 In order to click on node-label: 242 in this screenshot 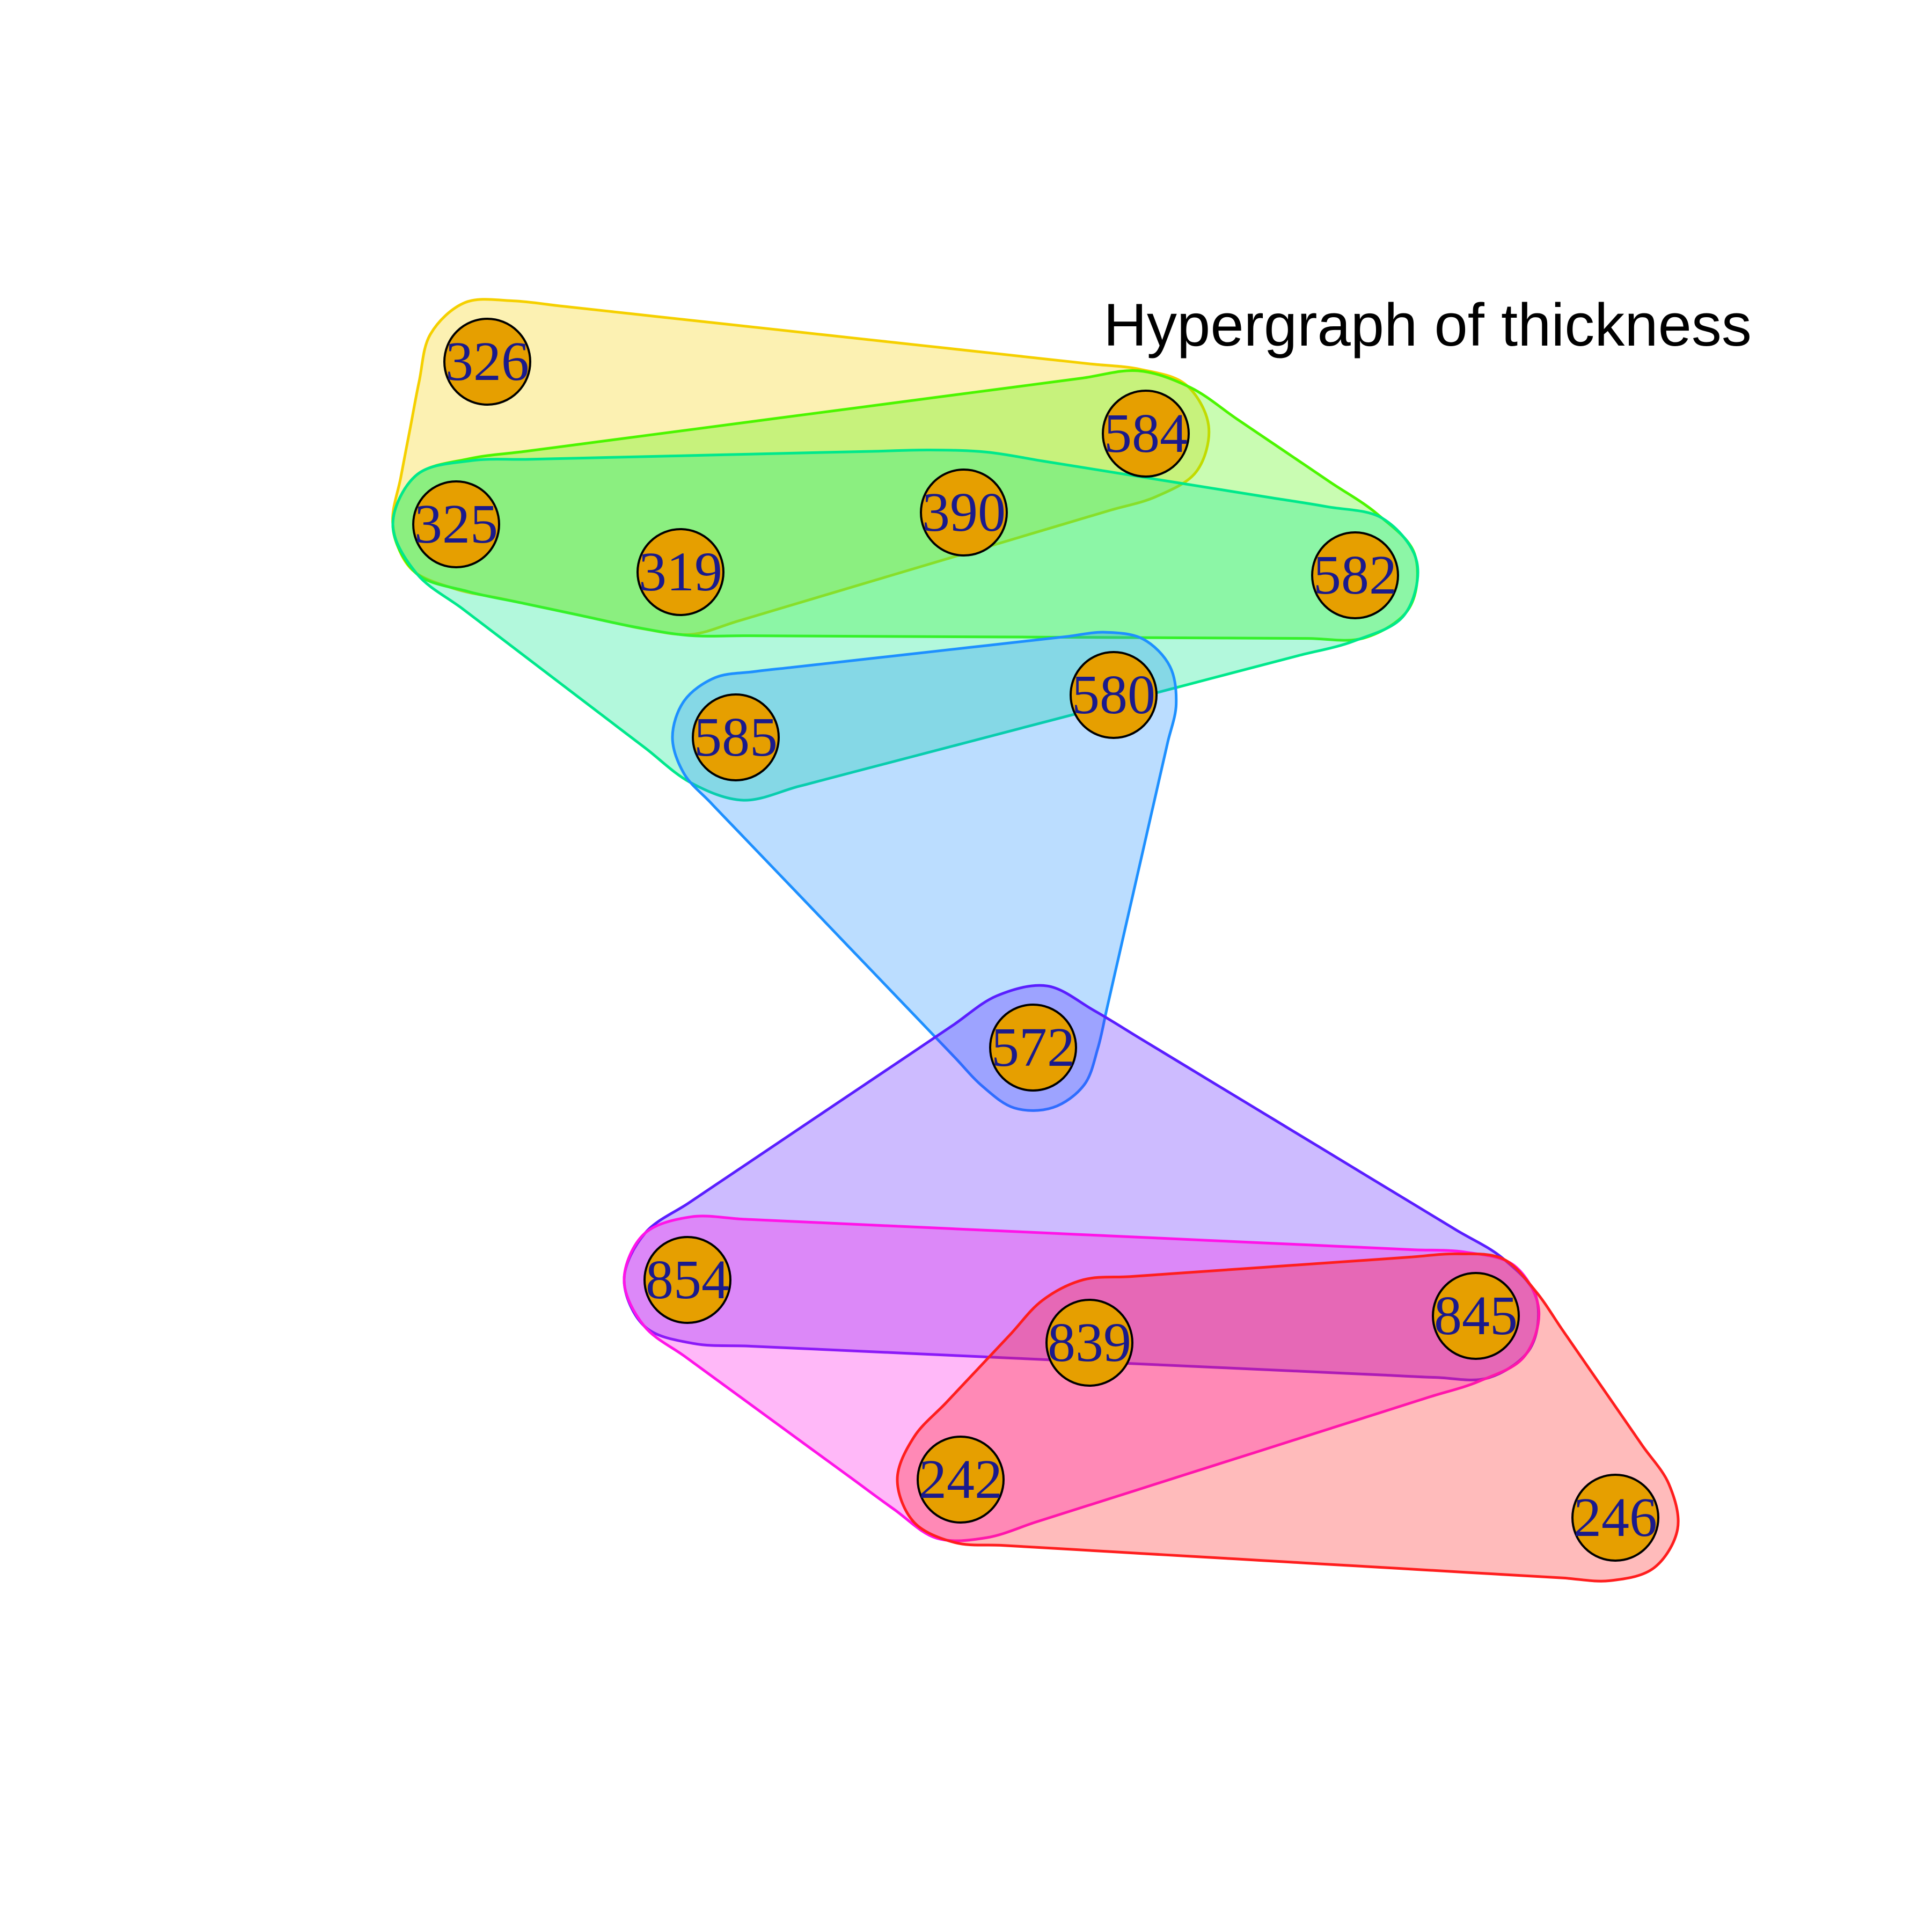, I will do `click(960, 1479)`.